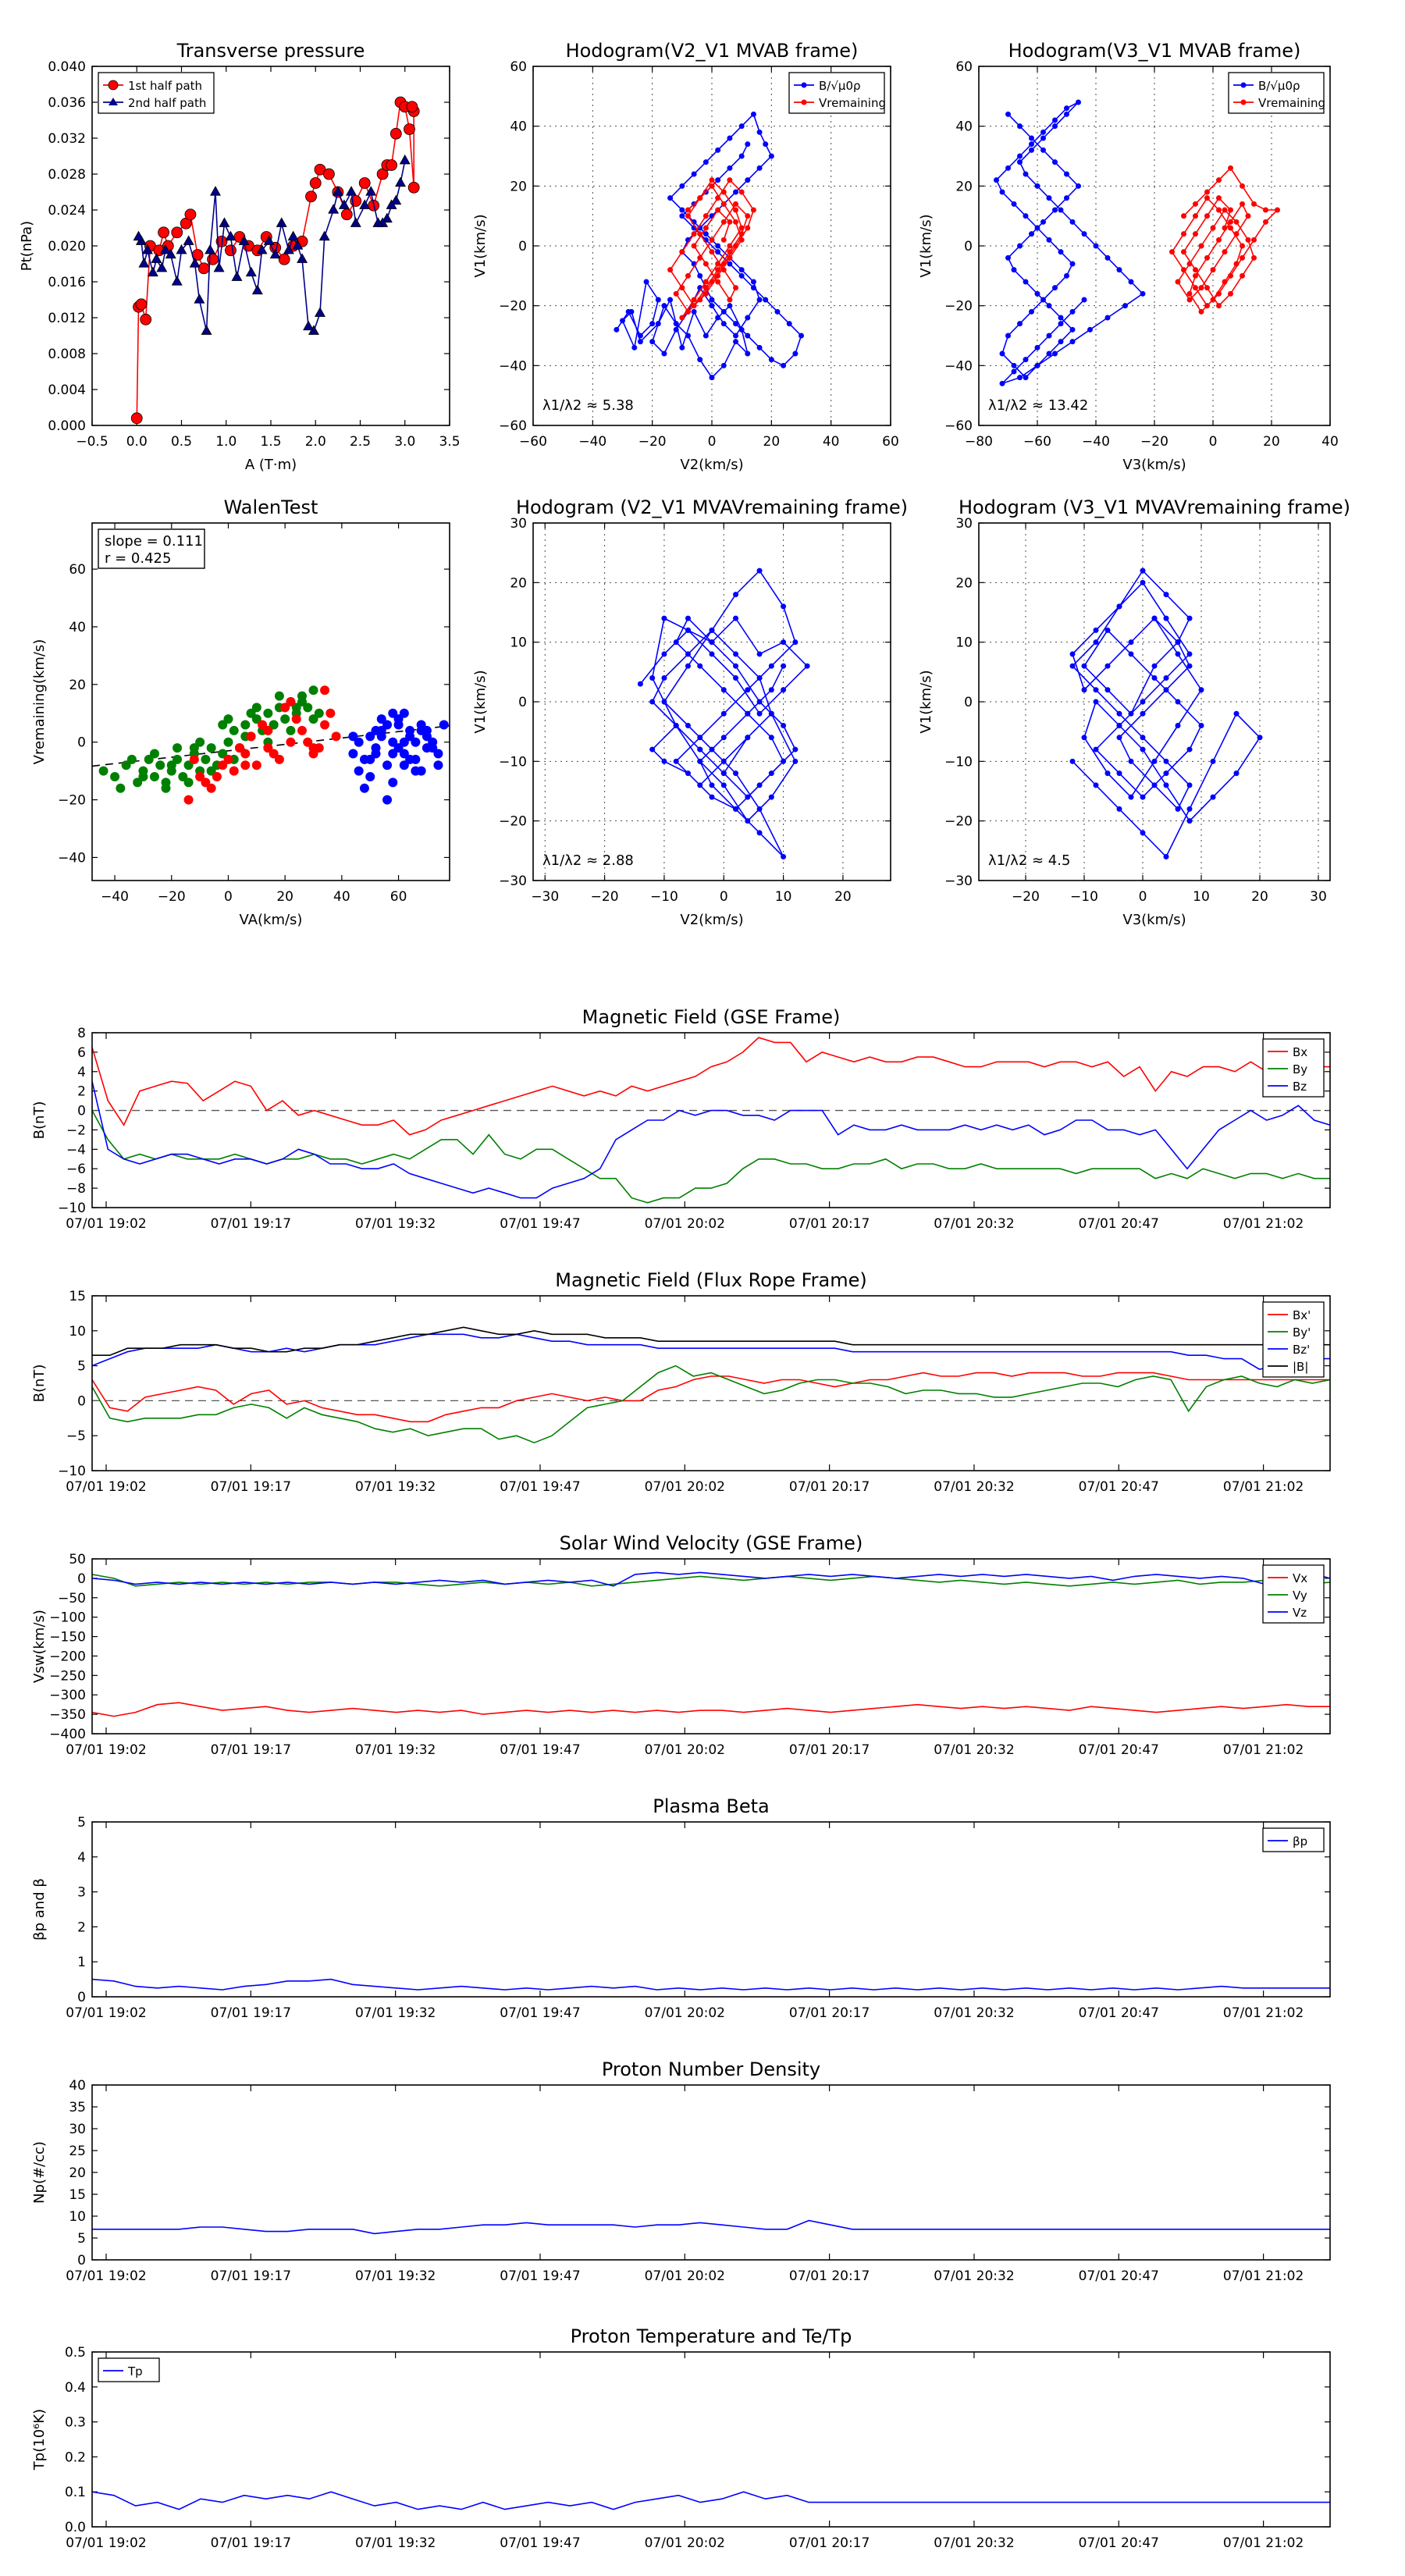 The height and width of the screenshot is (2576, 1405). I want to click on x-tick-label: 30, so click(1318, 897).